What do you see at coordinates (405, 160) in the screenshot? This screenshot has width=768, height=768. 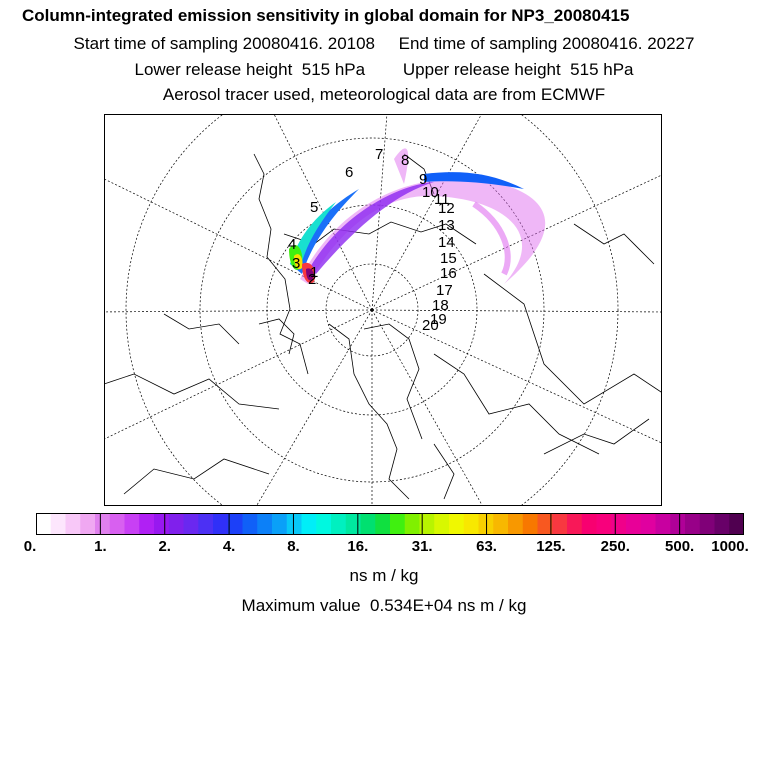 I see `traj-label-8: 8` at bounding box center [405, 160].